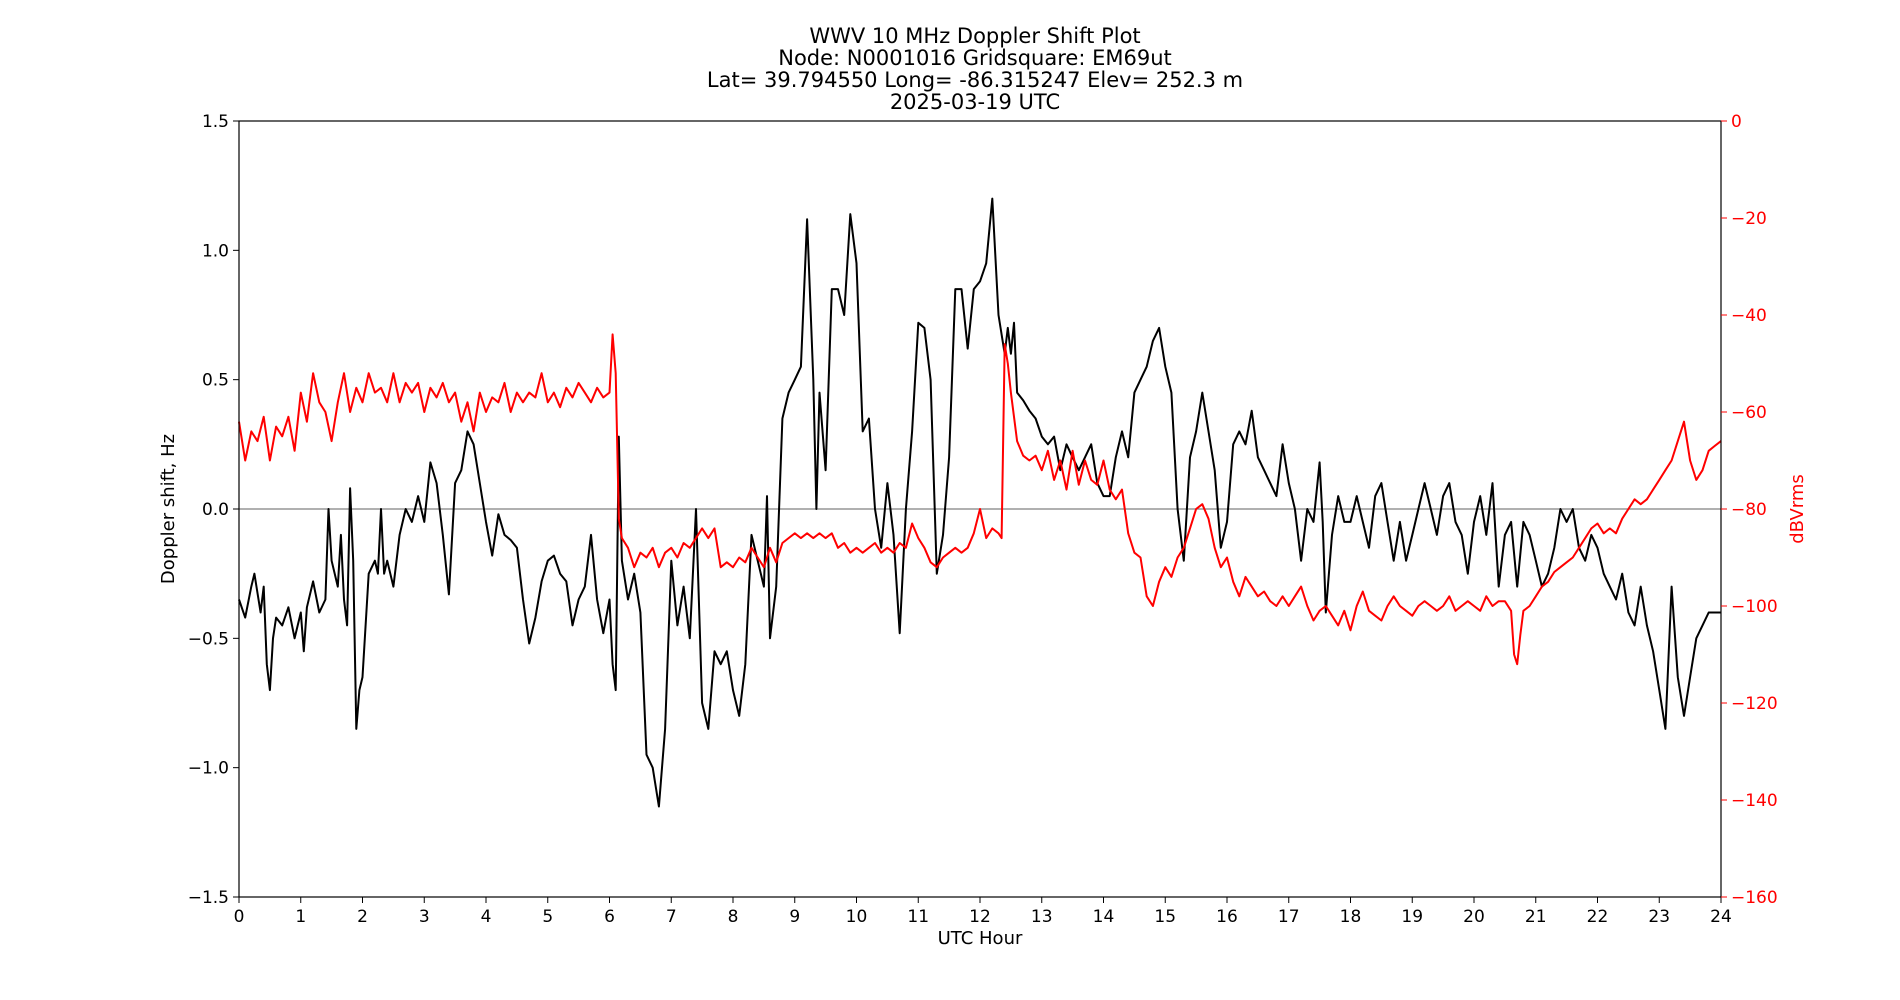 The width and height of the screenshot is (1900, 1000). I want to click on x-tick-label: 22, so click(1598, 917).